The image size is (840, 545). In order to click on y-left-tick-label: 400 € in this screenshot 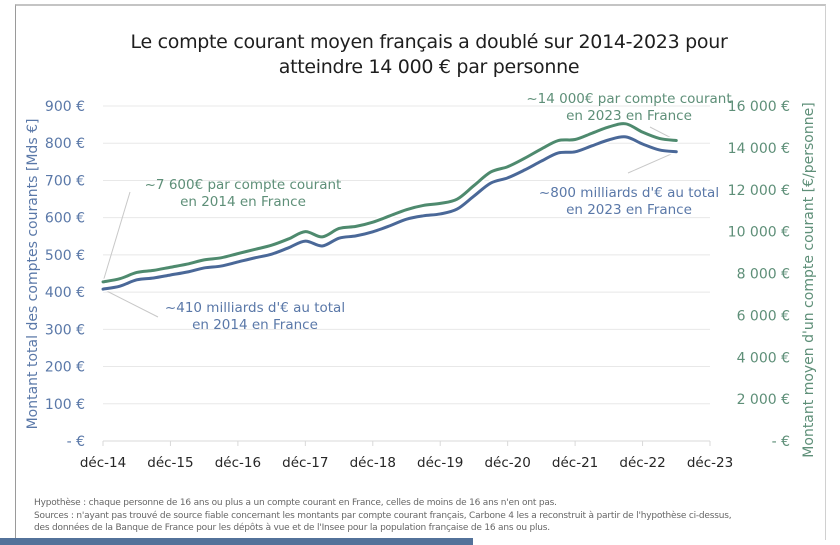, I will do `click(65, 293)`.